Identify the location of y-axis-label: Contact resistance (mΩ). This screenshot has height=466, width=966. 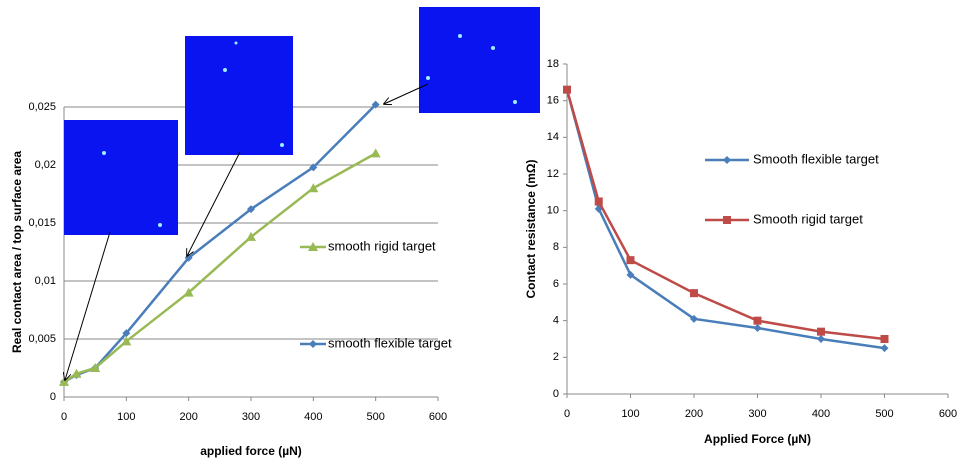
(531, 229).